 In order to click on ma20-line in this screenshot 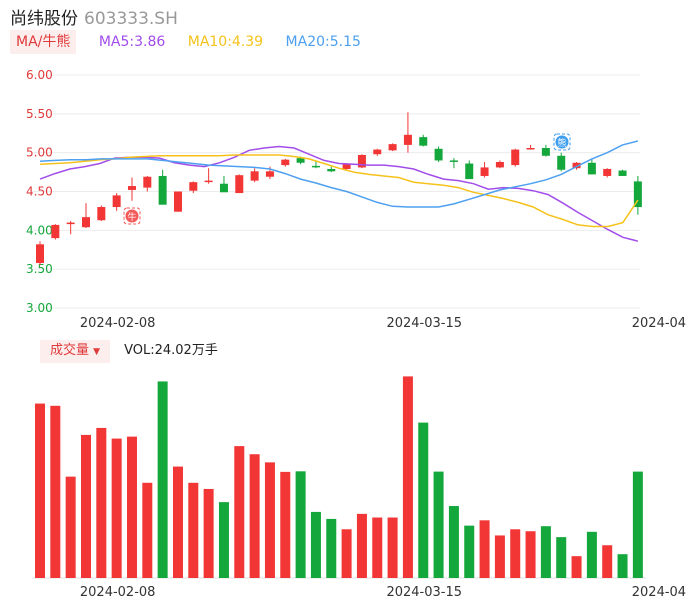, I will do `click(339, 174)`.